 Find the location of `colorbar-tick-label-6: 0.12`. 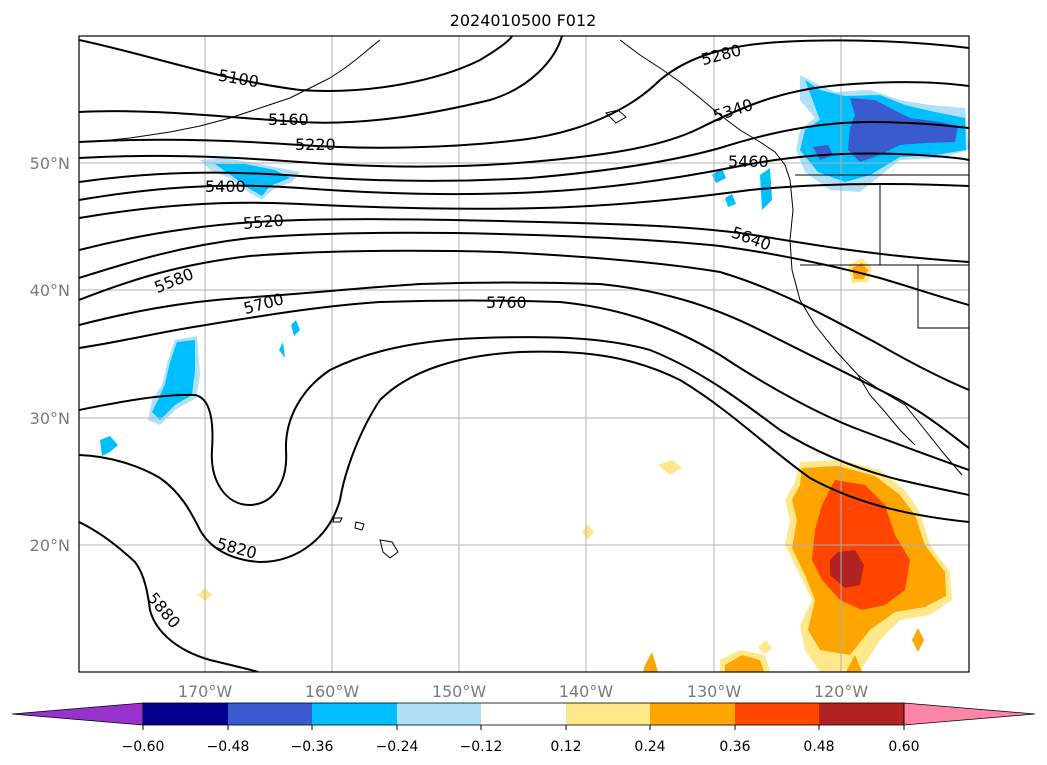

colorbar-tick-label-6: 0.12 is located at coordinates (565, 747).